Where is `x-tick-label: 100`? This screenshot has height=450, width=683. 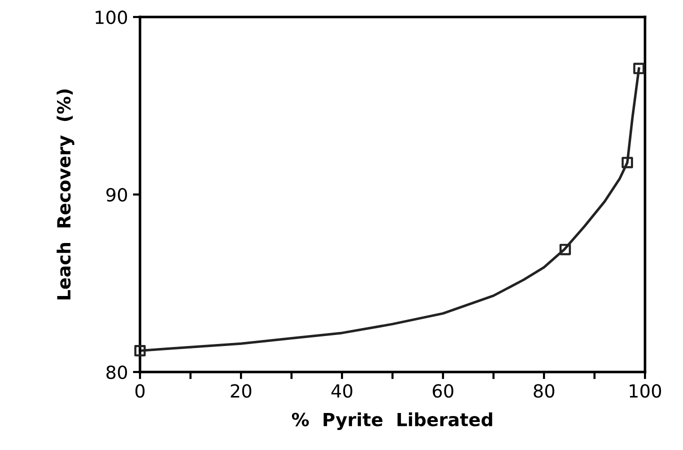 x-tick-label: 100 is located at coordinates (646, 391).